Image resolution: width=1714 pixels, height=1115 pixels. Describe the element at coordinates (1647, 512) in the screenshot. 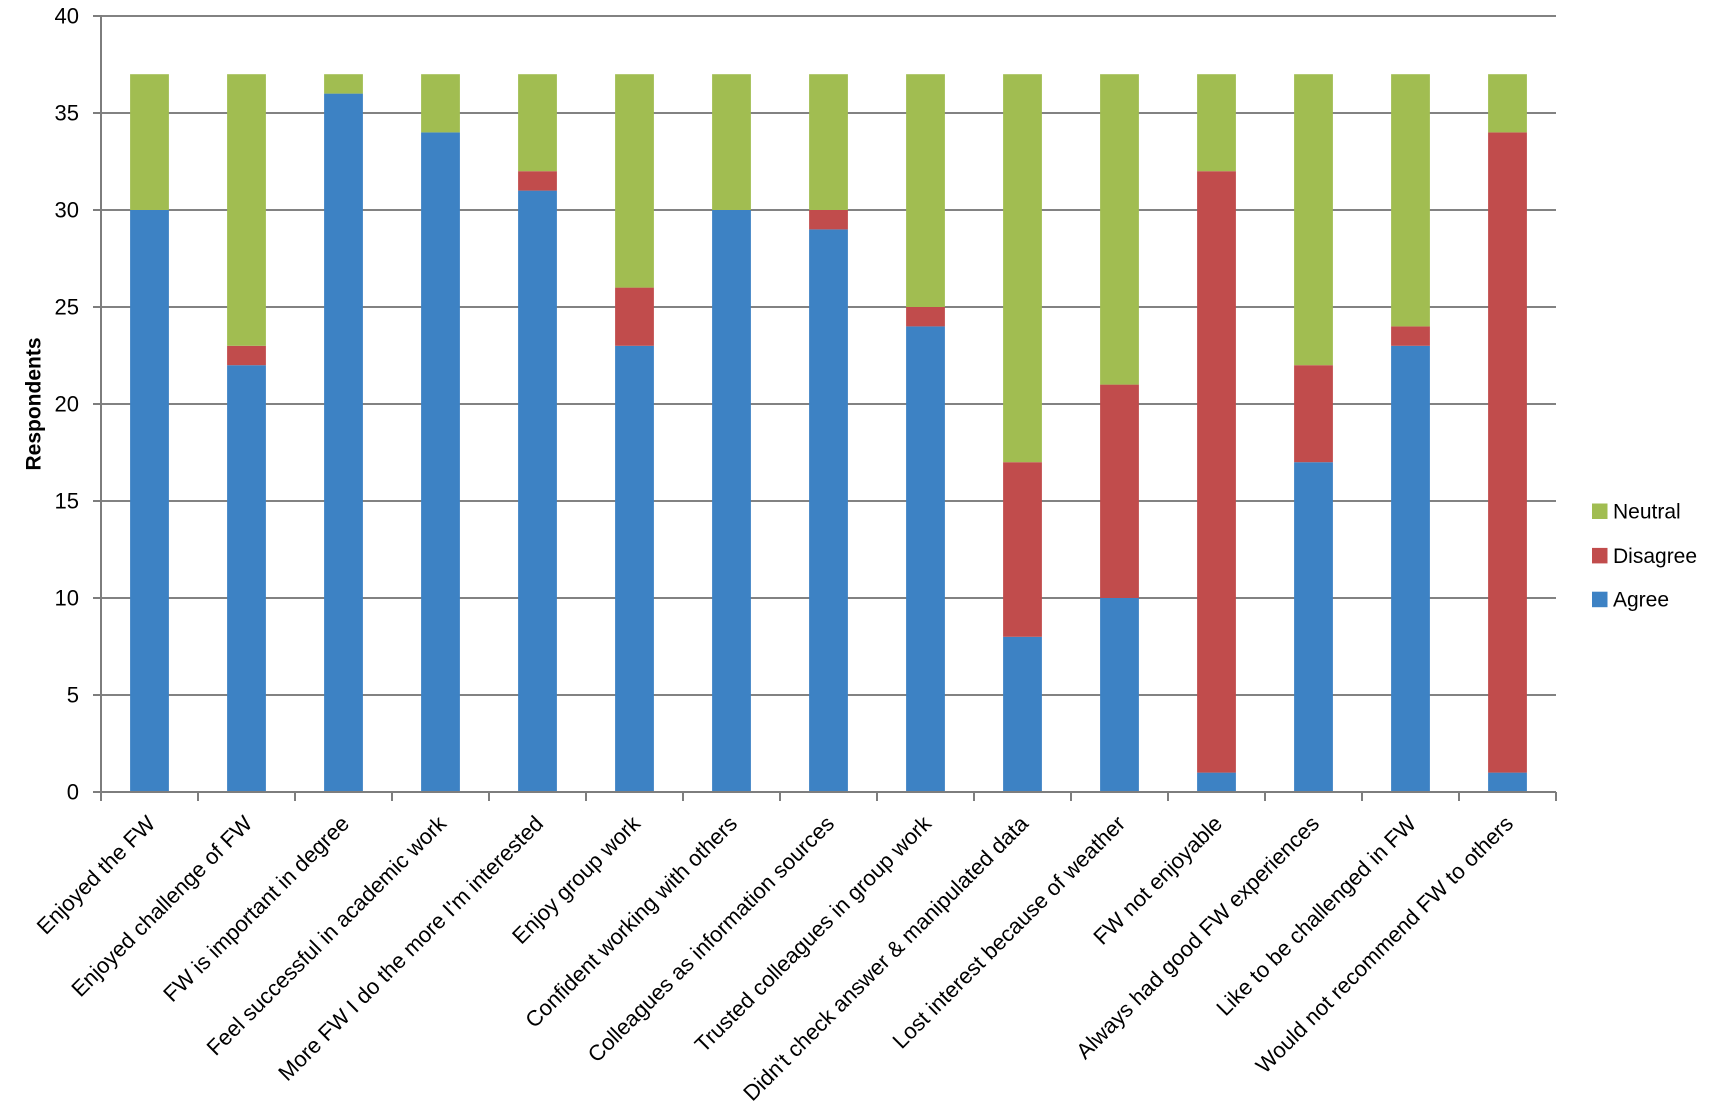

I see `svg-text: Neutral` at that location.